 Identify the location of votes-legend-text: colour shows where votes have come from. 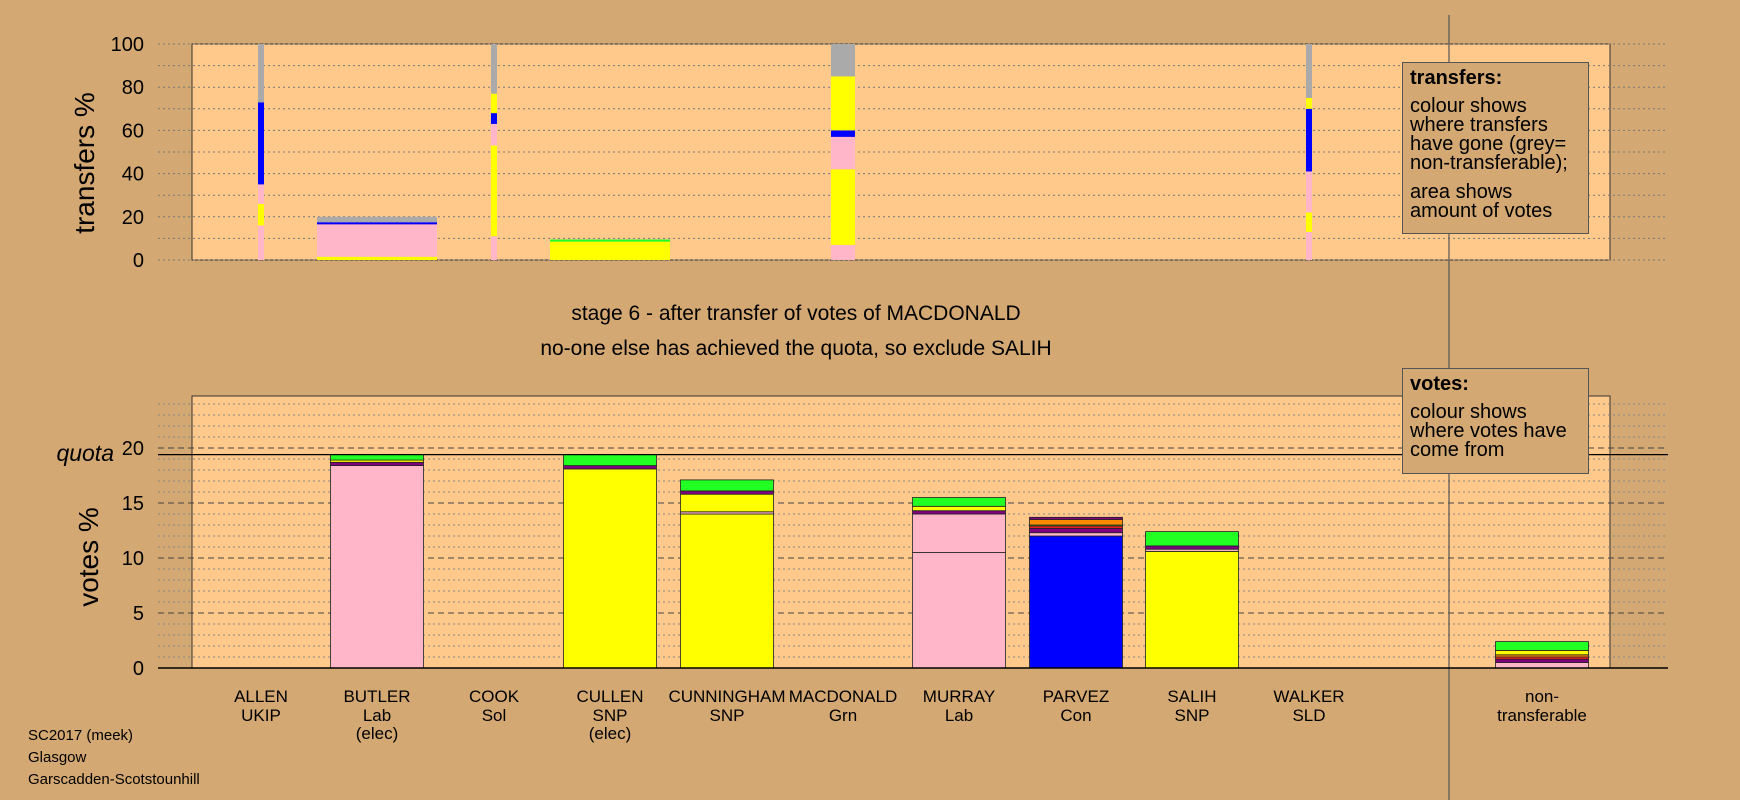
(1488, 431).